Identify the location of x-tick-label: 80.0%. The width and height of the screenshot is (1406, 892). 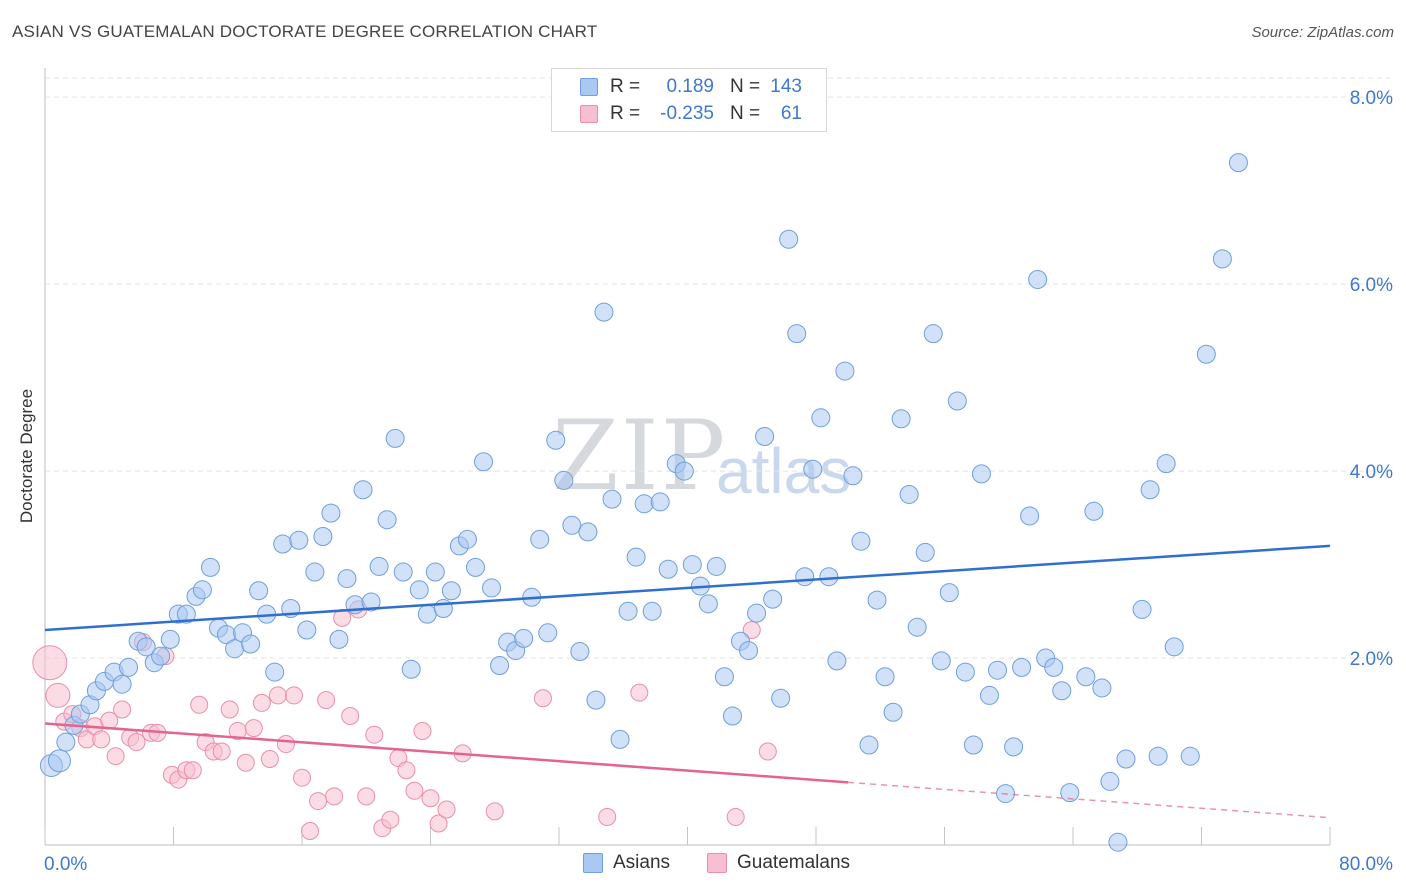
(1366, 864).